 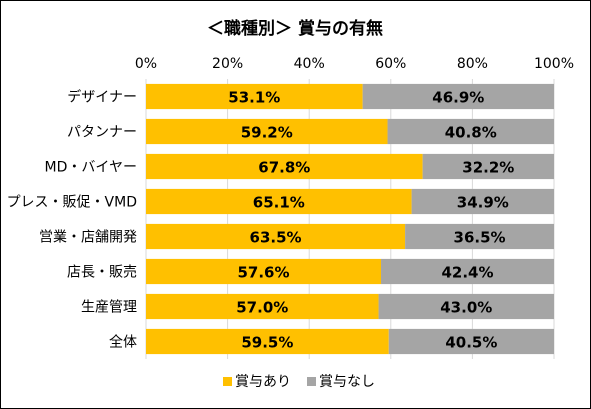 I want to click on x-tick-label: 40%, so click(x=309, y=64).